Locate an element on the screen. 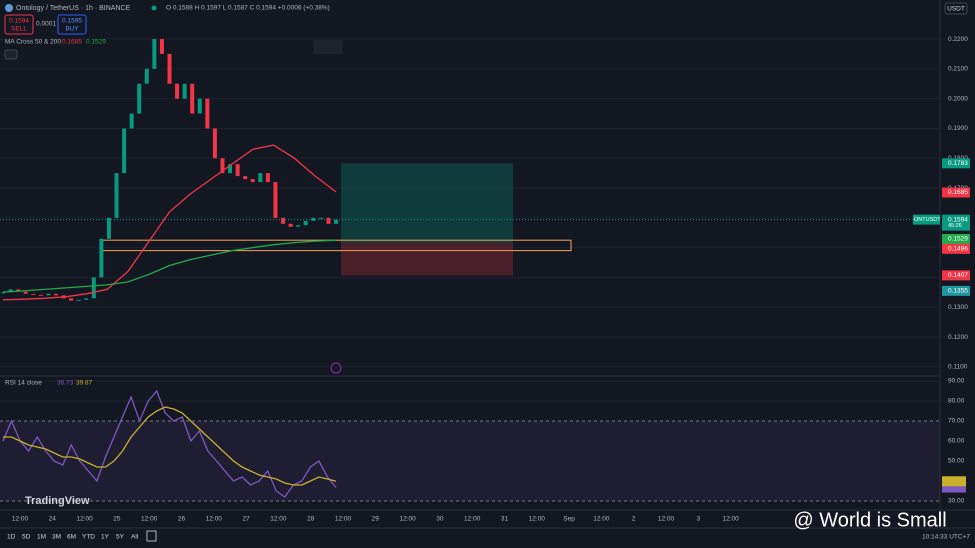 This screenshot has height=548, width=975. y-tick-label: 0.2100 is located at coordinates (958, 69).